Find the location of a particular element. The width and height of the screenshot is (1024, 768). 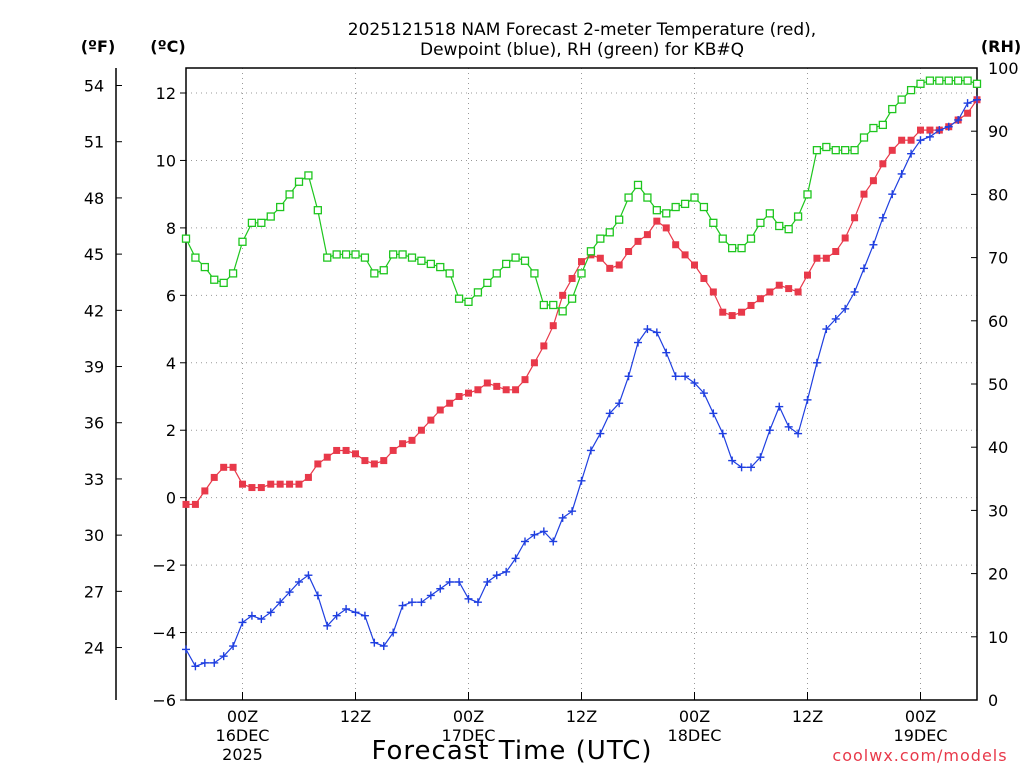

fahrenheit-tick-label: 39 is located at coordinates (94, 367).